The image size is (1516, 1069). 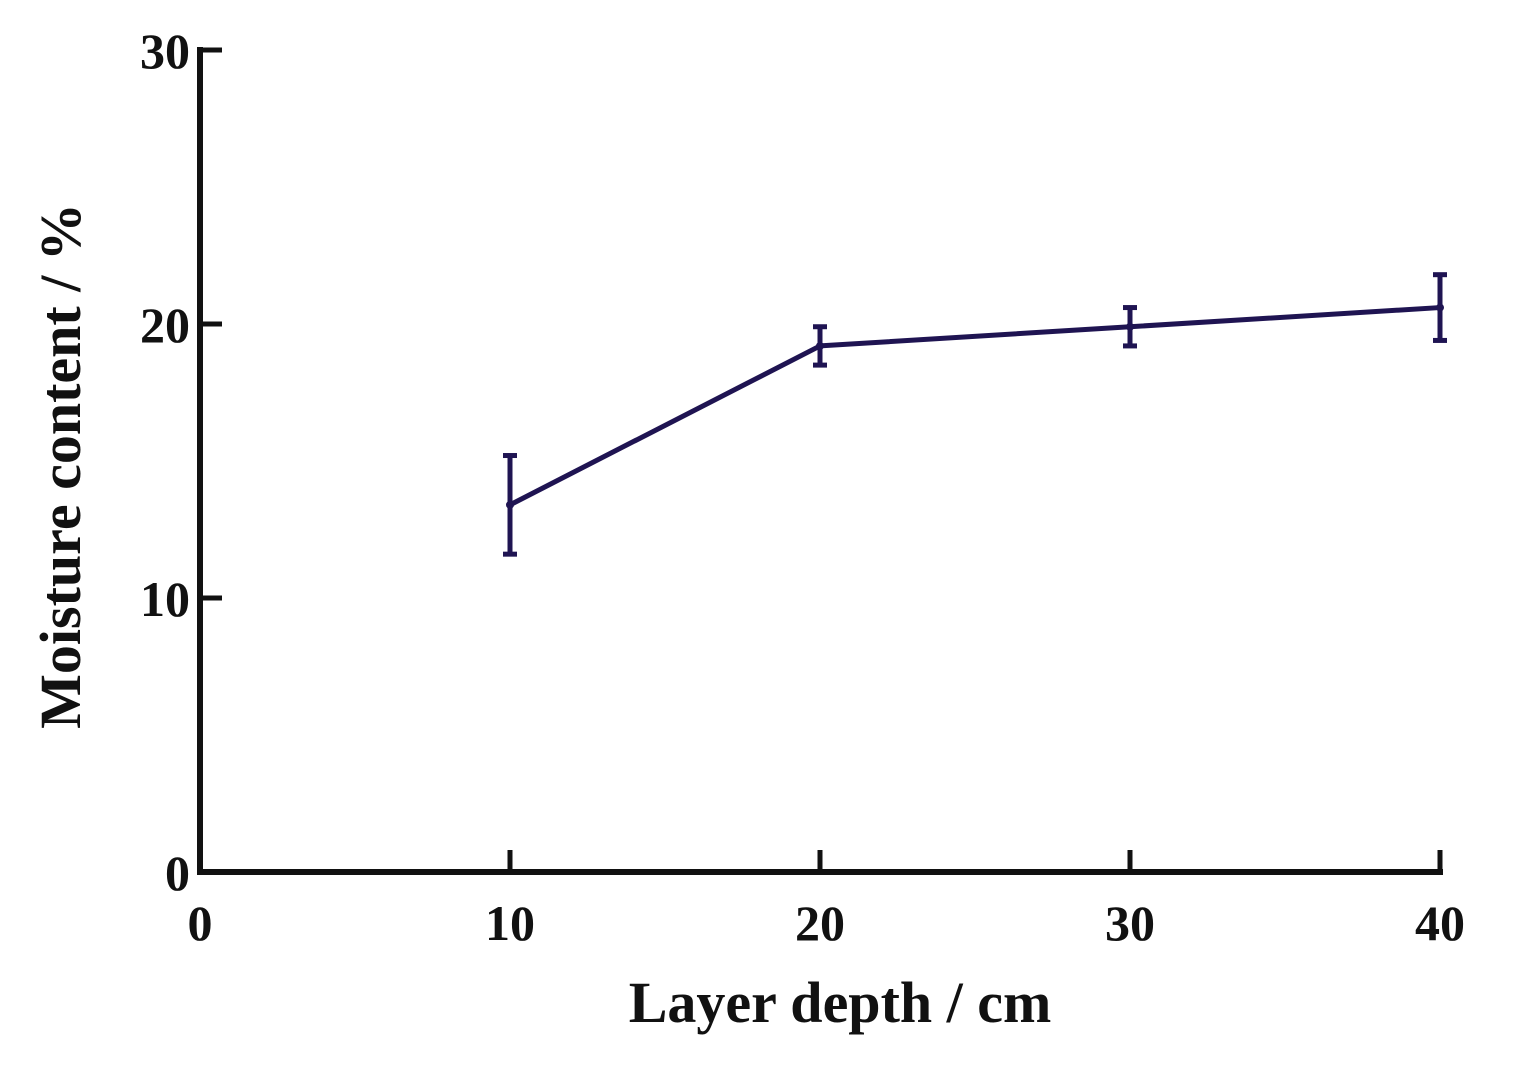 What do you see at coordinates (181, 462) in the screenshot?
I see `y-ticks: 0 10 20 30` at bounding box center [181, 462].